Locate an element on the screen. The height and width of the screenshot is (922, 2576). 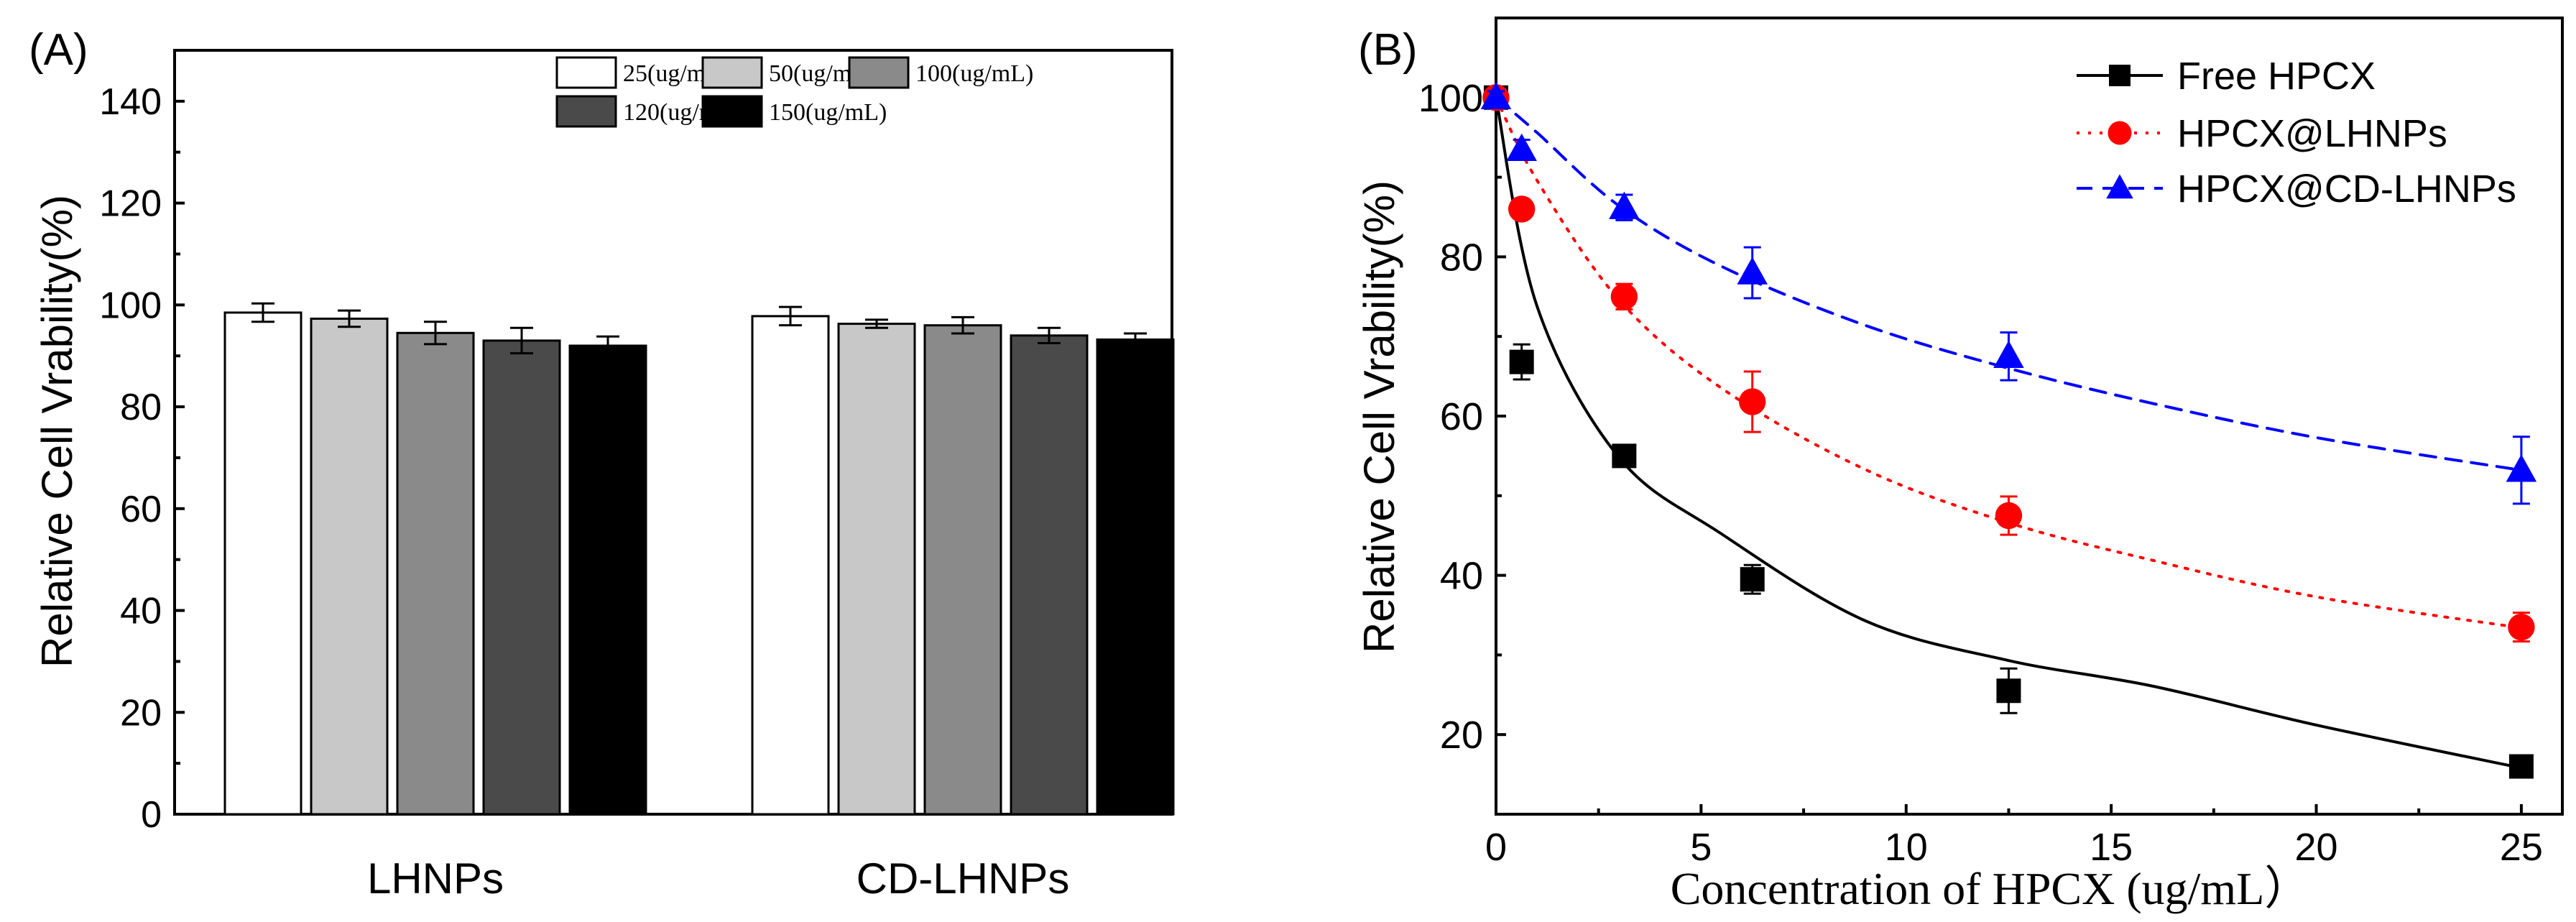
panel-b-legend: Free HPCX HPCX@LHNPs HPCX@CD-LHNPs is located at coordinates (2296, 133).